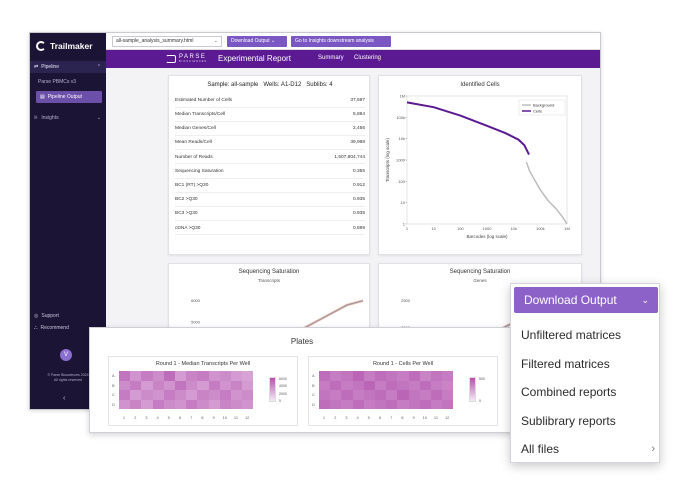 The image size is (700, 500). Describe the element at coordinates (568, 421) in the screenshot. I see `menu-item-sublibrary-reports: Sublibrary reports` at that location.